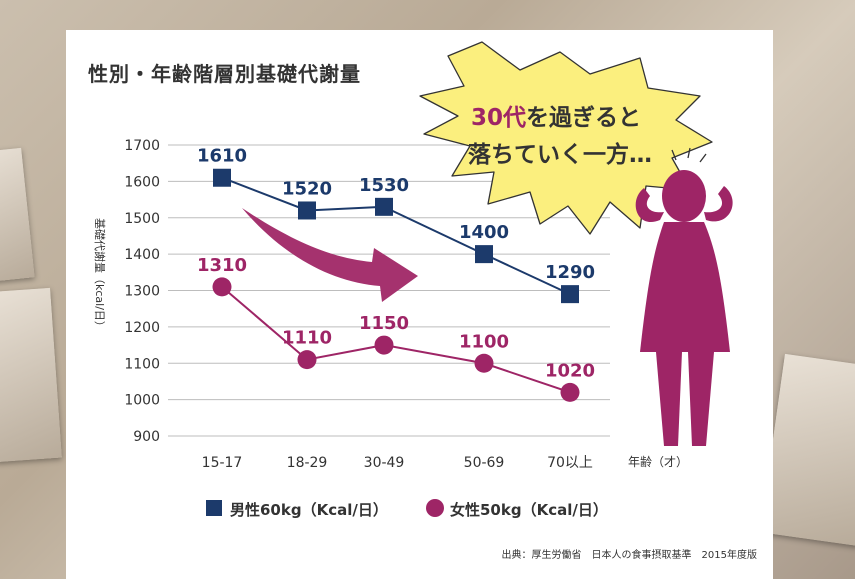 The image size is (855, 579). What do you see at coordinates (214, 508) in the screenshot?
I see `legend-male-marker` at bounding box center [214, 508].